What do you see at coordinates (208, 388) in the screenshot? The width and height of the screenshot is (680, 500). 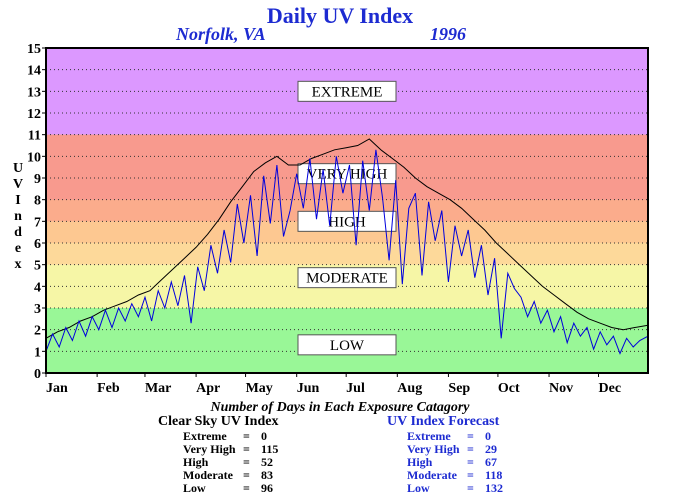 I see `x-tick-label: Apr` at bounding box center [208, 388].